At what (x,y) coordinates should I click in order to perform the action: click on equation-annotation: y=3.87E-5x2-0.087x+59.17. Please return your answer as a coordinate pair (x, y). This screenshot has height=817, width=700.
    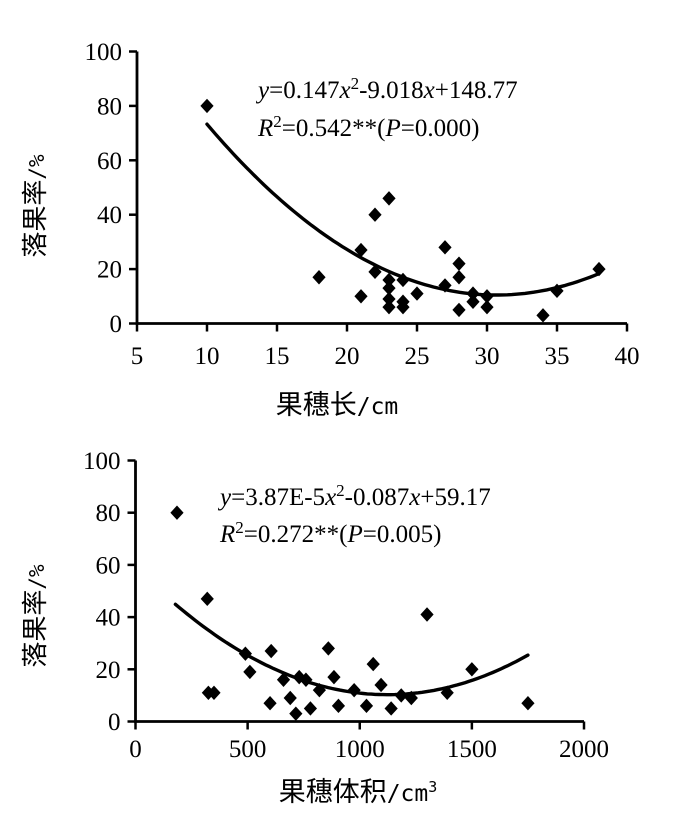
    Looking at the image, I should click on (354, 496).